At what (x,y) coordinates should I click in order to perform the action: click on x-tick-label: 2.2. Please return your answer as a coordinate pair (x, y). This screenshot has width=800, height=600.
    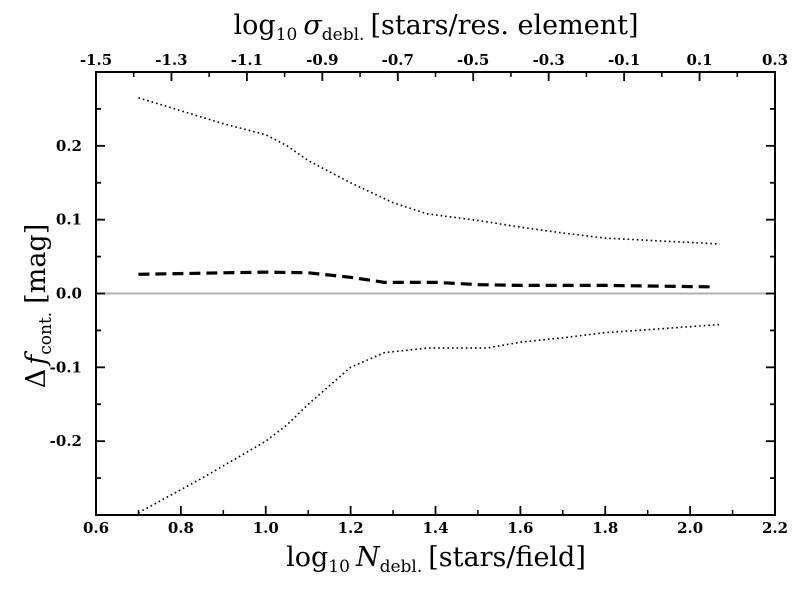
    Looking at the image, I should click on (775, 528).